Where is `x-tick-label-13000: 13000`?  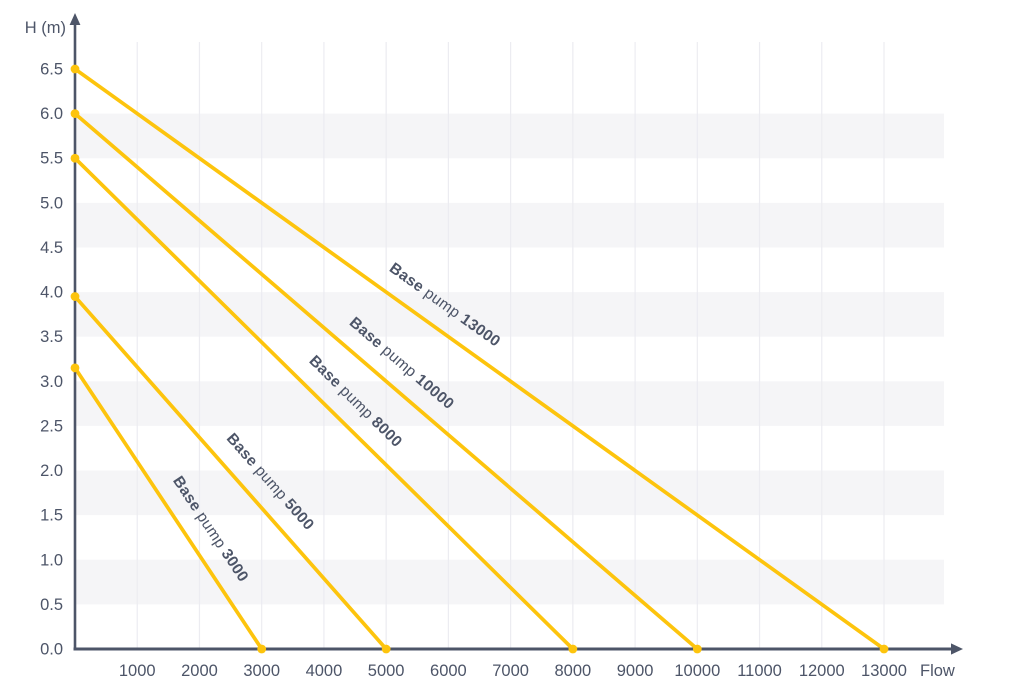 x-tick-label-13000: 13000 is located at coordinates (884, 671).